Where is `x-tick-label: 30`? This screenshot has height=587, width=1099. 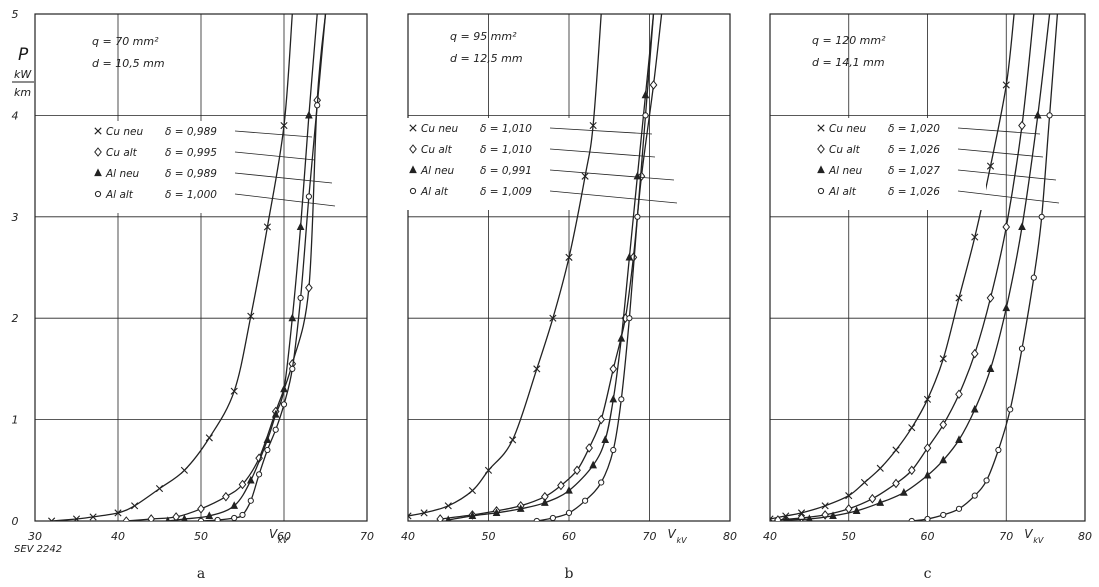
x-tick-label: 30 is located at coordinates (35, 536).